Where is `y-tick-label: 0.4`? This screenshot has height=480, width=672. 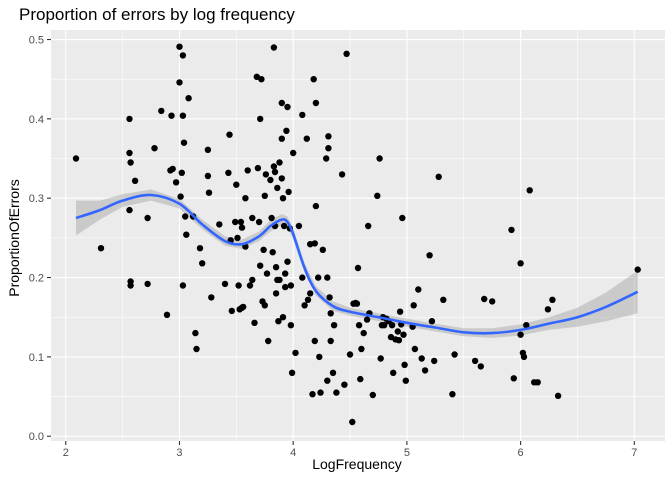
y-tick-label: 0.4 is located at coordinates (36, 120).